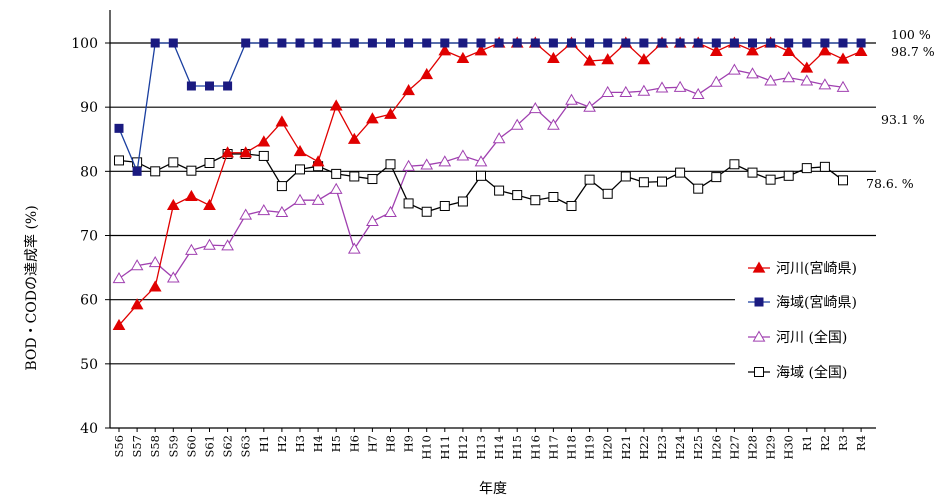 This screenshot has height=500, width=939. What do you see at coordinates (354, 248) in the screenshot?
I see `data-point-2-H6` at bounding box center [354, 248].